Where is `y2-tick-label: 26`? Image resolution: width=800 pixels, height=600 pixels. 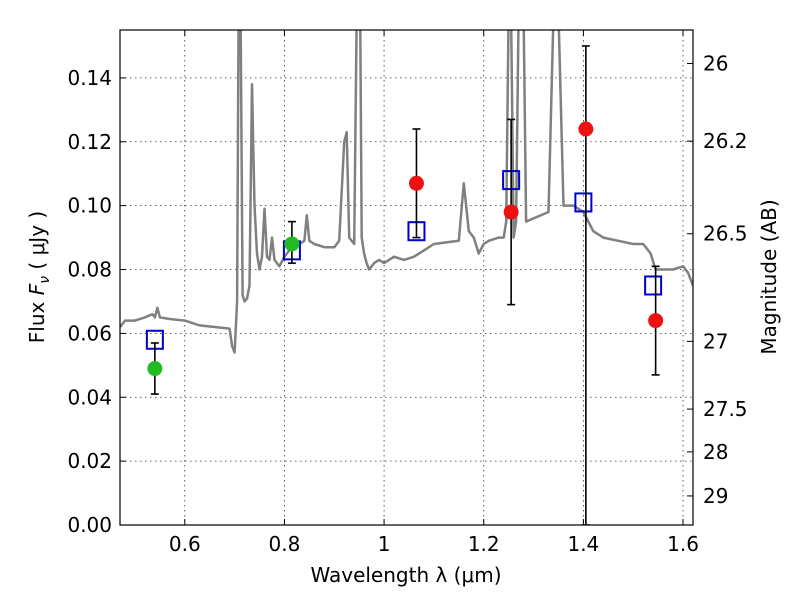
y2-tick-label: 26 is located at coordinates (715, 64).